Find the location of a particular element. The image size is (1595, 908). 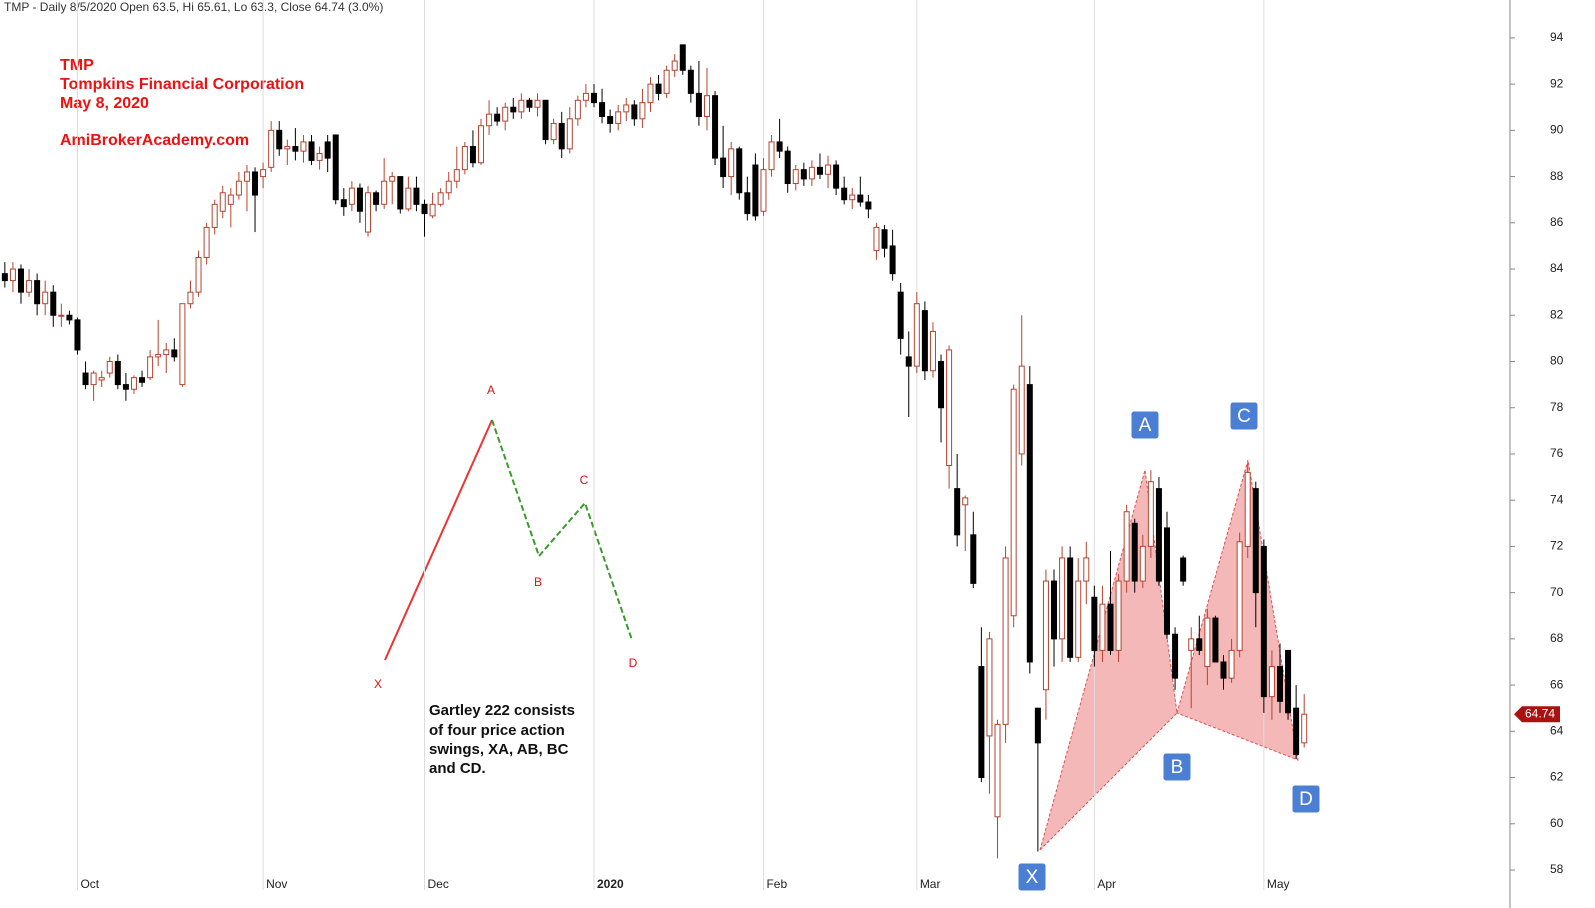

badge-label: B is located at coordinates (1177, 767).